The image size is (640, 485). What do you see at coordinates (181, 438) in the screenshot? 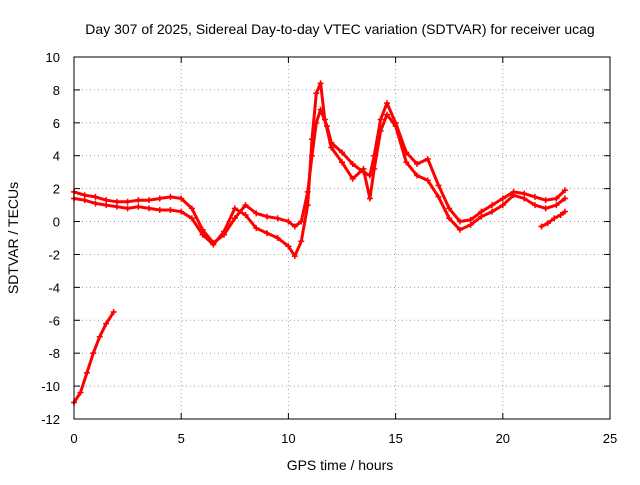
I see `x-tick-label: 5` at bounding box center [181, 438].